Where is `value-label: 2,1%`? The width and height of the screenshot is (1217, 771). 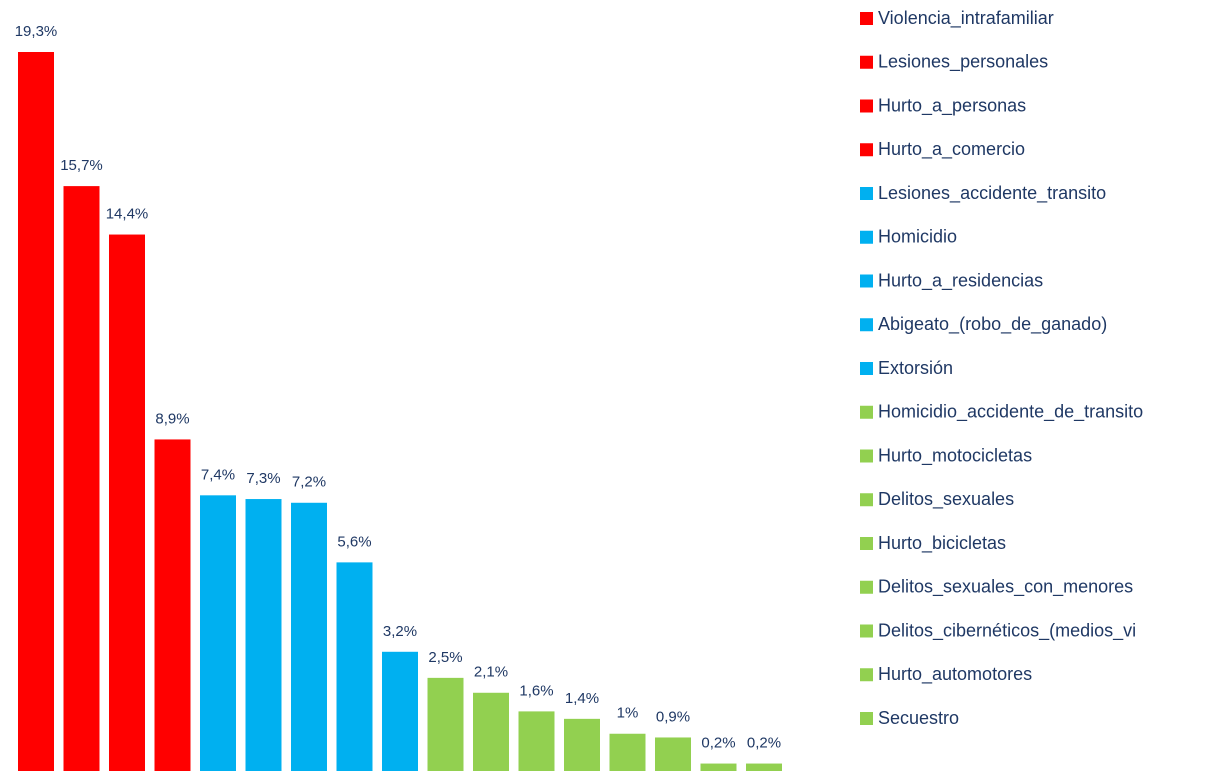
value-label: 2,1% is located at coordinates (491, 672).